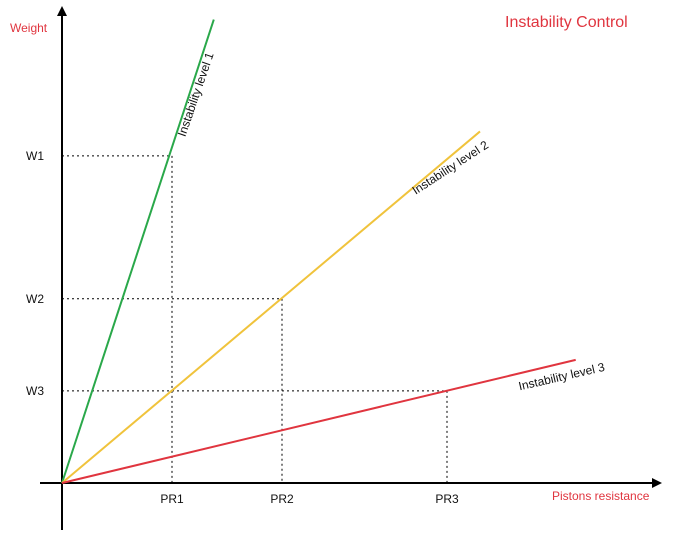 Image resolution: width=674 pixels, height=541 pixels. What do you see at coordinates (309, 499) in the screenshot?
I see `x-tick-labels: PR1 PR2 PR3` at bounding box center [309, 499].